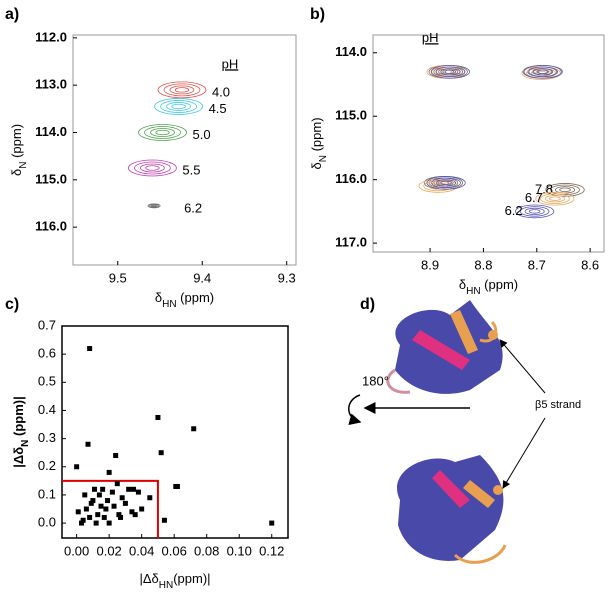 The width and height of the screenshot is (611, 601). Describe the element at coordinates (287, 277) in the screenshot. I see `x-tick-label: 9.3` at that location.